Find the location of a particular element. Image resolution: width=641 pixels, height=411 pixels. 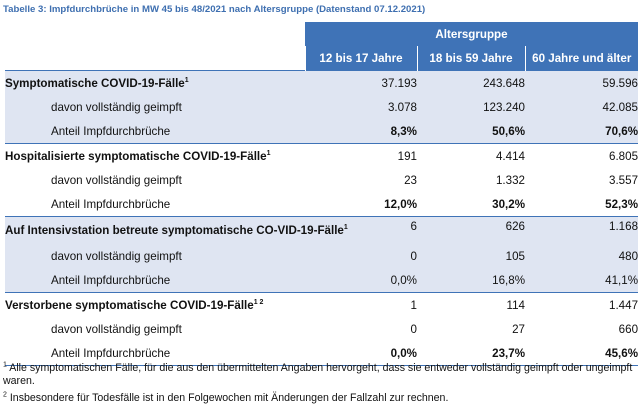

table-cell: 626 is located at coordinates (471, 230).